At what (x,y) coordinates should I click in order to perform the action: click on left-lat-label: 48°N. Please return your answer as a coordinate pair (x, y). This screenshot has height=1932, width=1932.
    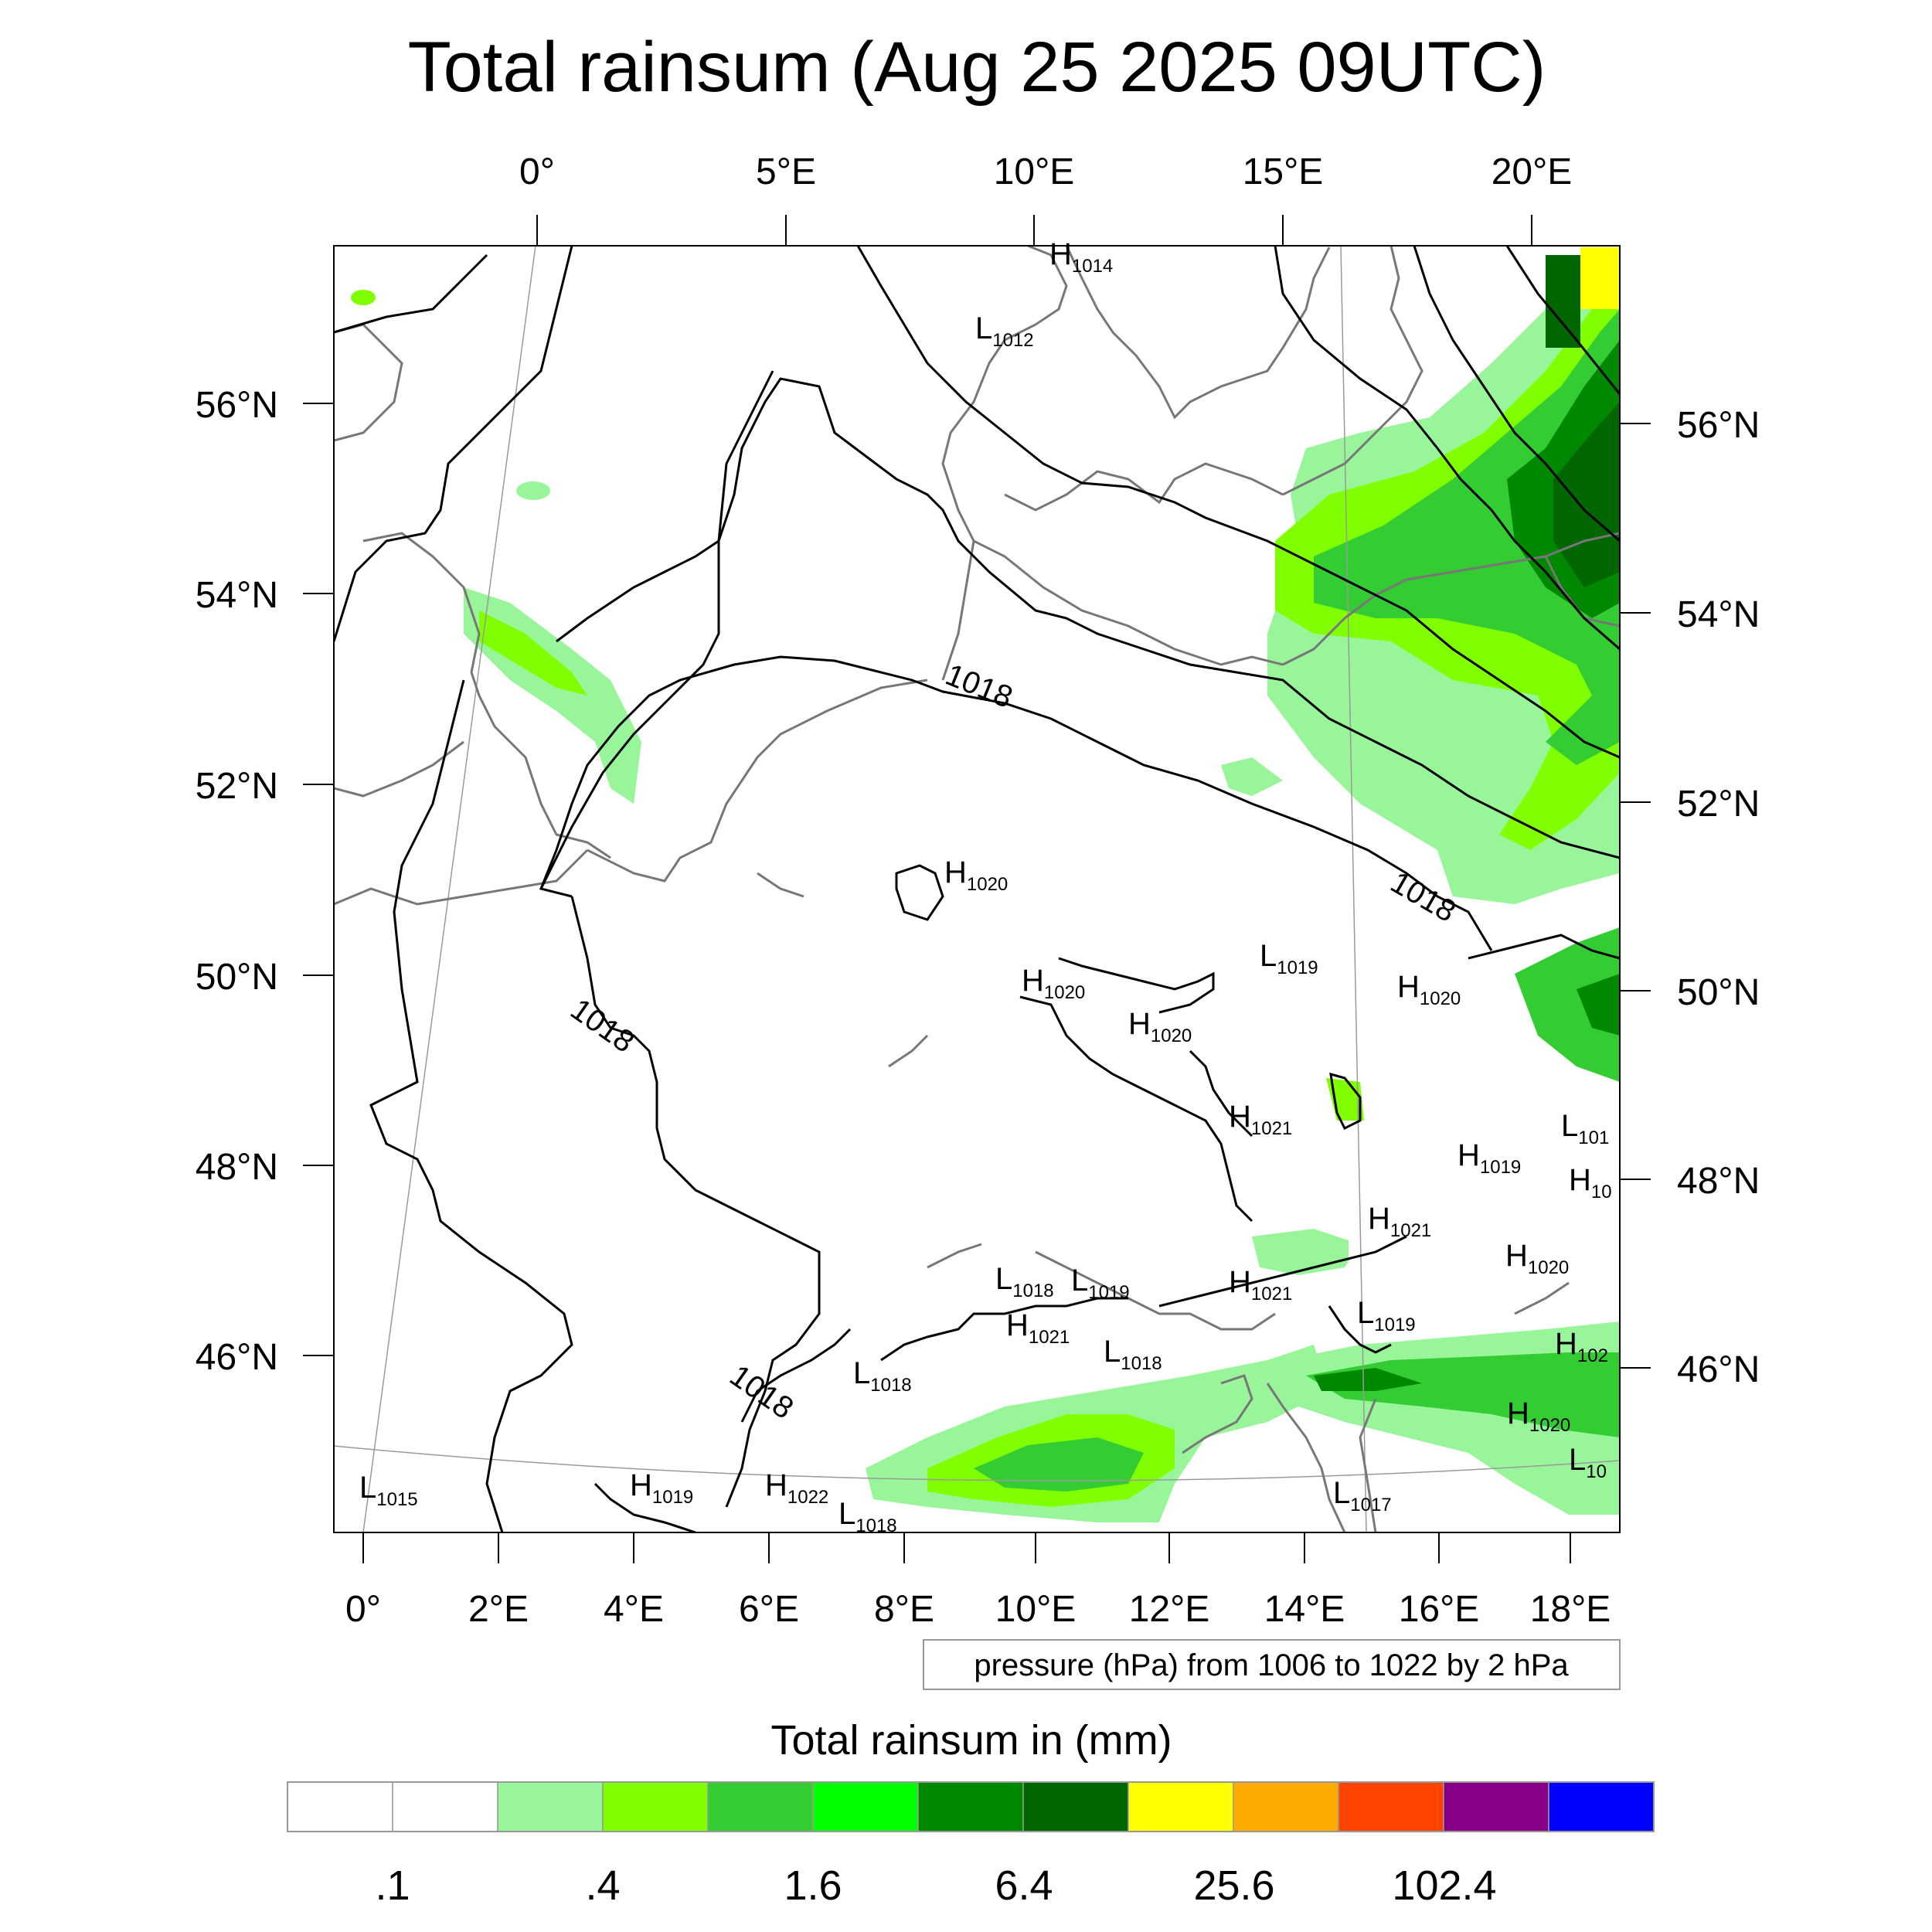
    Looking at the image, I should click on (237, 1168).